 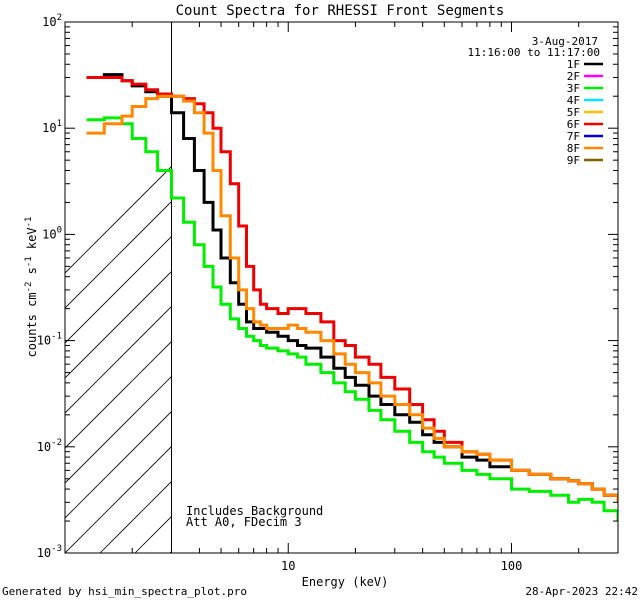 What do you see at coordinates (573, 112) in the screenshot?
I see `legend-label: 5F` at bounding box center [573, 112].